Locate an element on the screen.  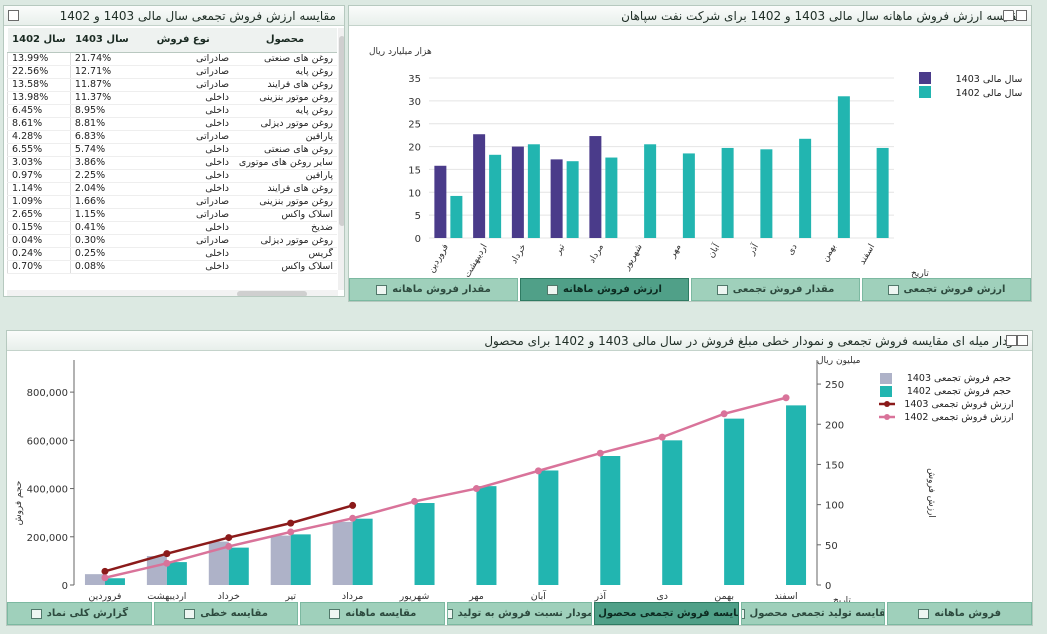
tab-label: مقدار فروش تجمعی is located at coordinates (783, 289).